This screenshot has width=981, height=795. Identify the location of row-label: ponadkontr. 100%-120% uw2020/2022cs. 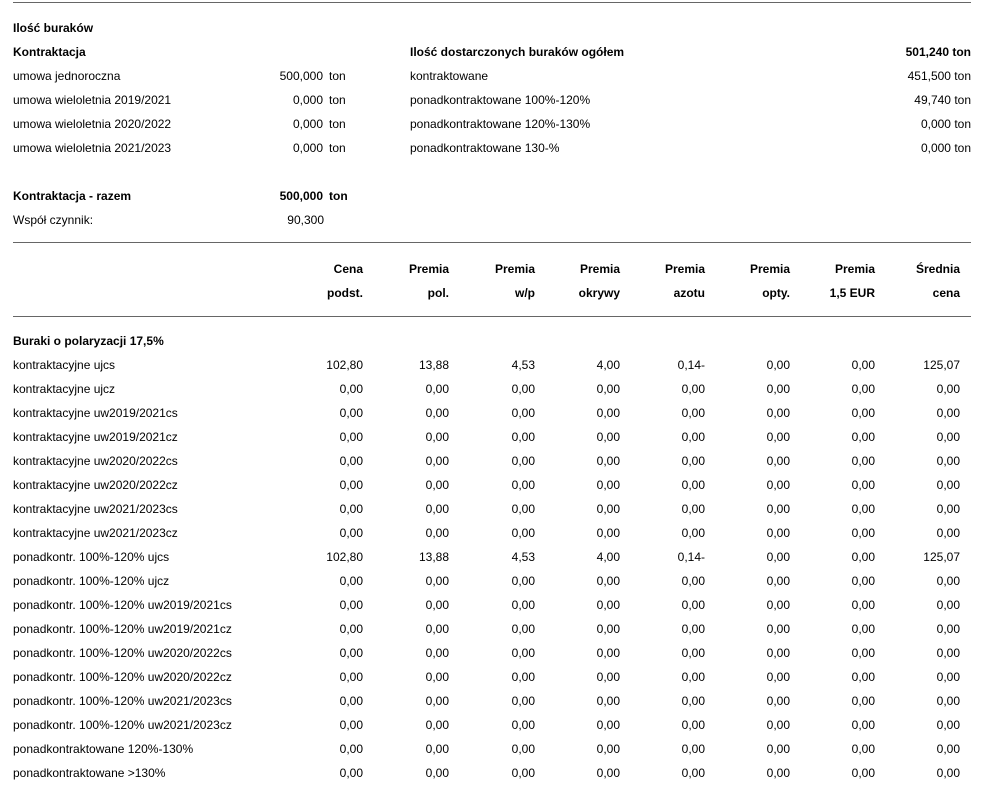
(122, 653).